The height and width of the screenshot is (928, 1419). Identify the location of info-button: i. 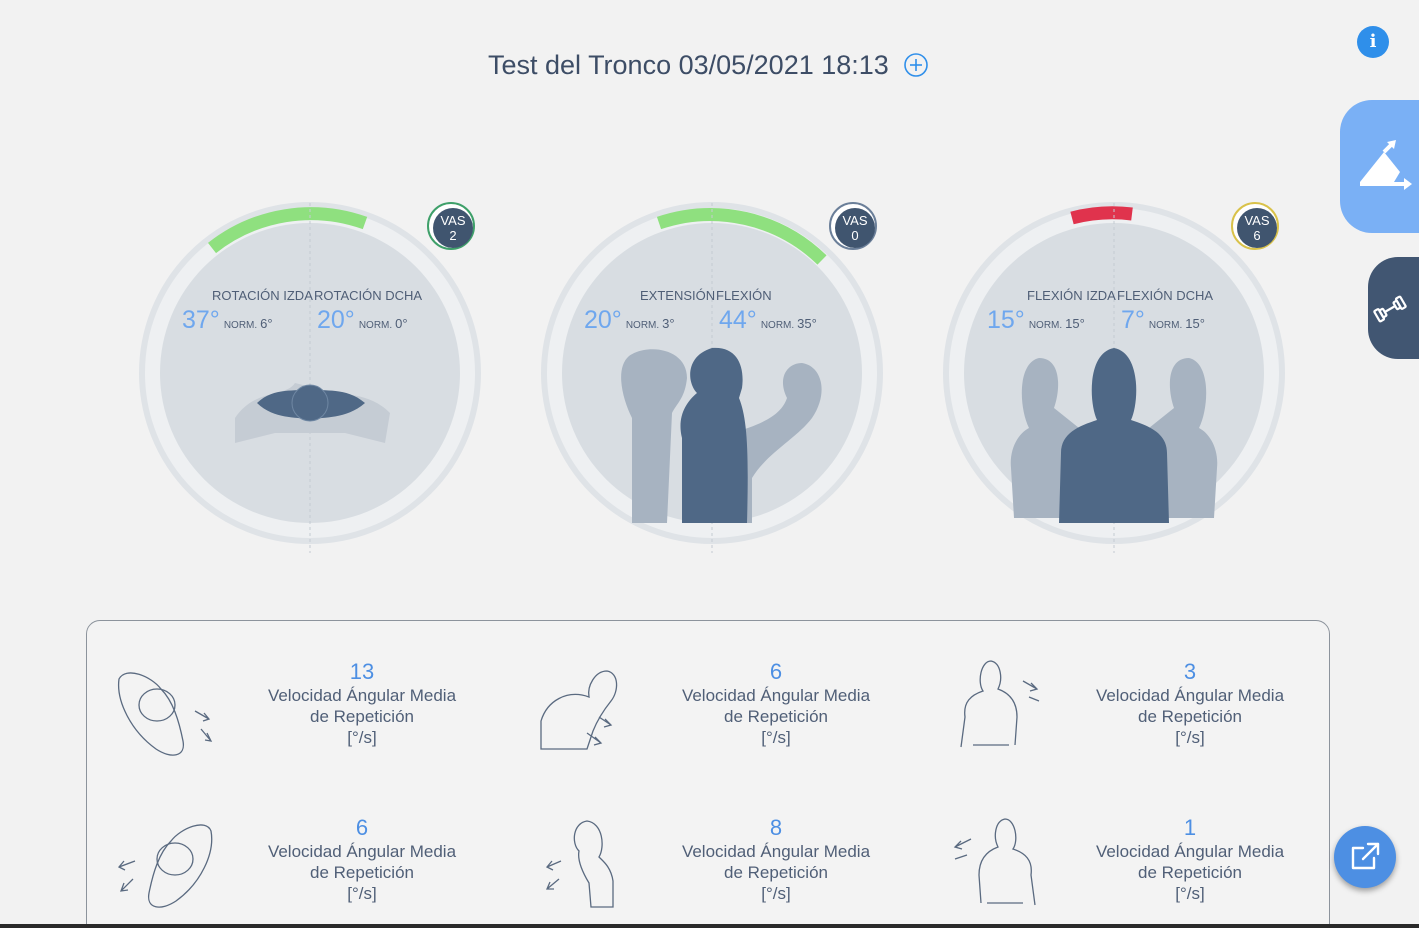
(1373, 42).